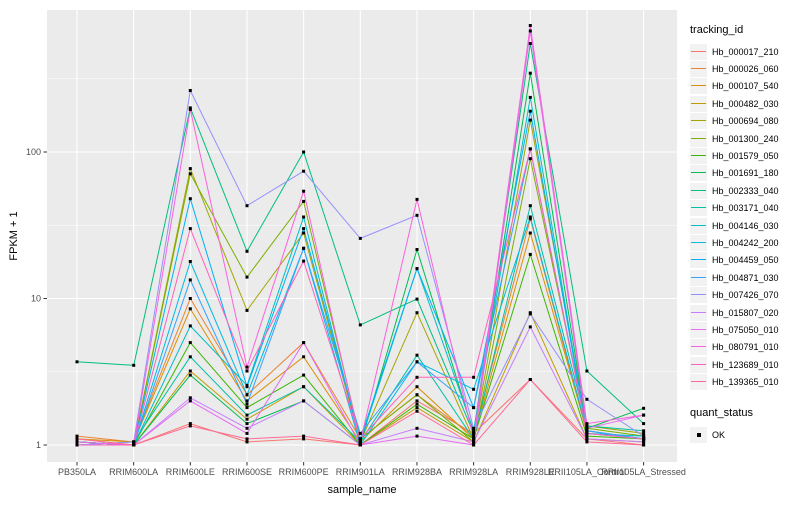  I want to click on legend-label: Hb_001579_050, so click(745, 156).